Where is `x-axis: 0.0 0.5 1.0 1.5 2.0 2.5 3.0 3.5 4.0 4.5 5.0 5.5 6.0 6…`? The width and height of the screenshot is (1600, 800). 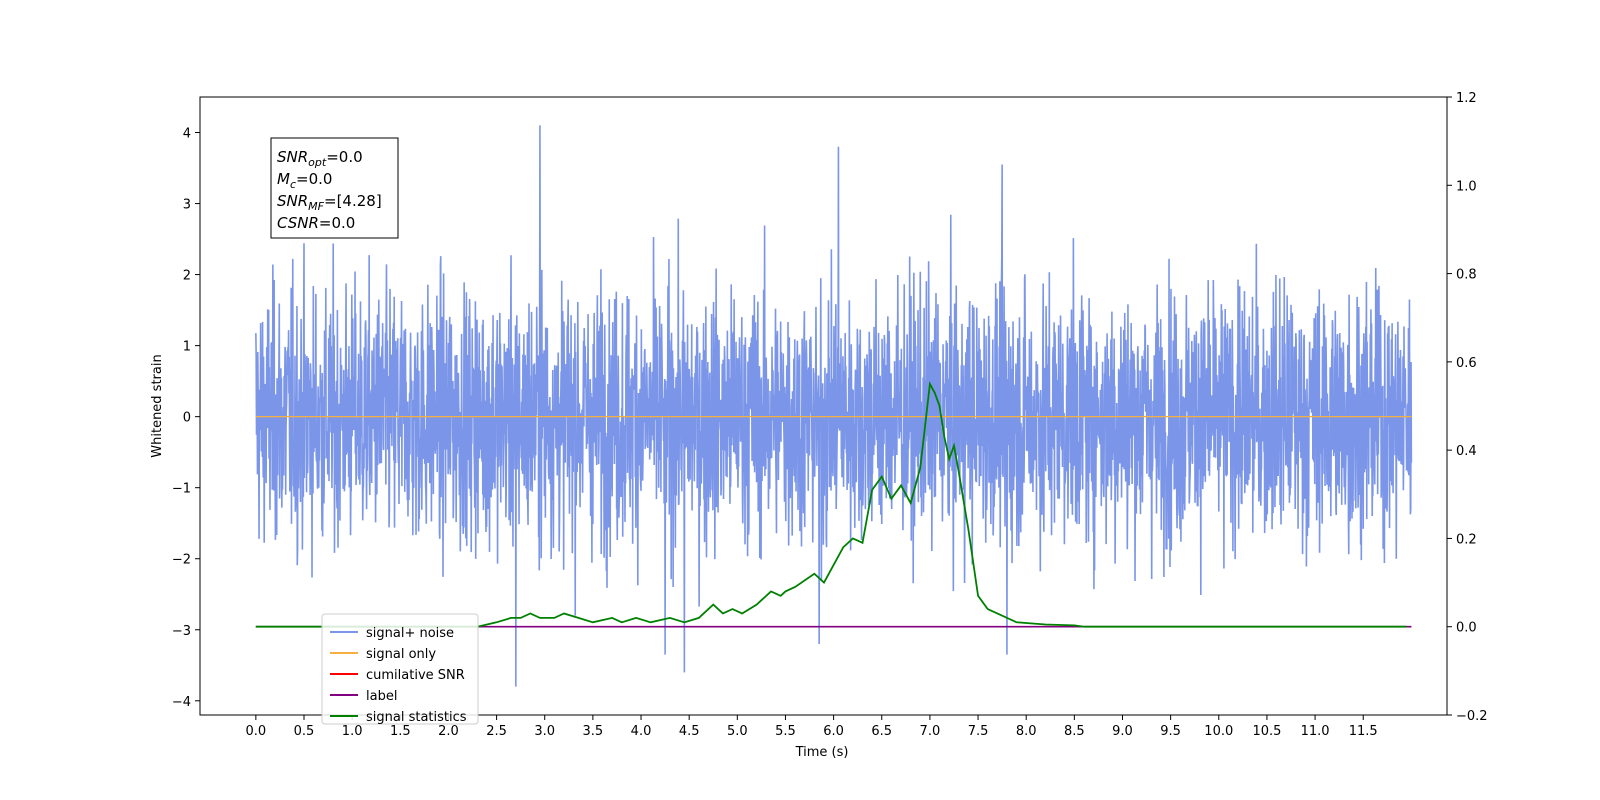 x-axis: 0.0 0.5 1.0 1.5 2.0 2.5 3.0 3.5 4.0 4.5 5.0 5.5 6.0 6… is located at coordinates (812, 727).